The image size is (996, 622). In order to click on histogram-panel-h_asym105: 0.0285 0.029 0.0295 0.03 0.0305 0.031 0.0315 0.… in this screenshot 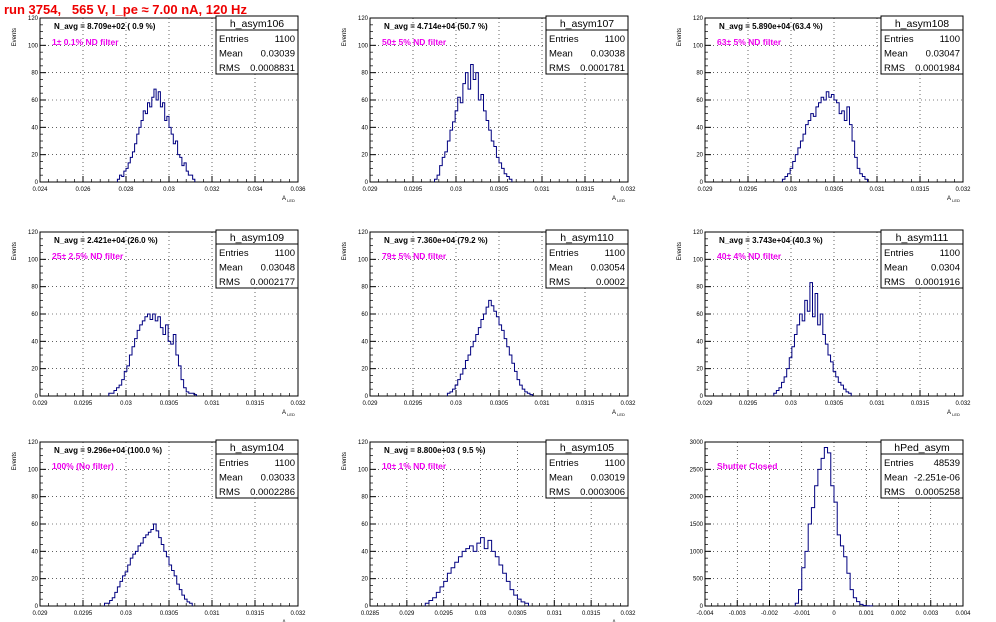, I will do `click(489, 530)`.